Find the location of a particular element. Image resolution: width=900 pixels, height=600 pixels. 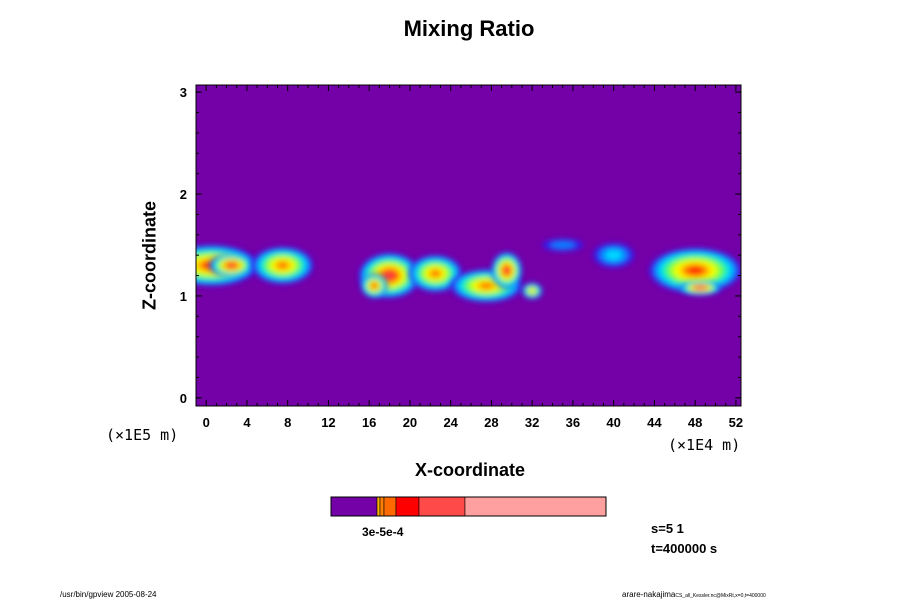

stats-s: s=5 1 is located at coordinates (667, 528).